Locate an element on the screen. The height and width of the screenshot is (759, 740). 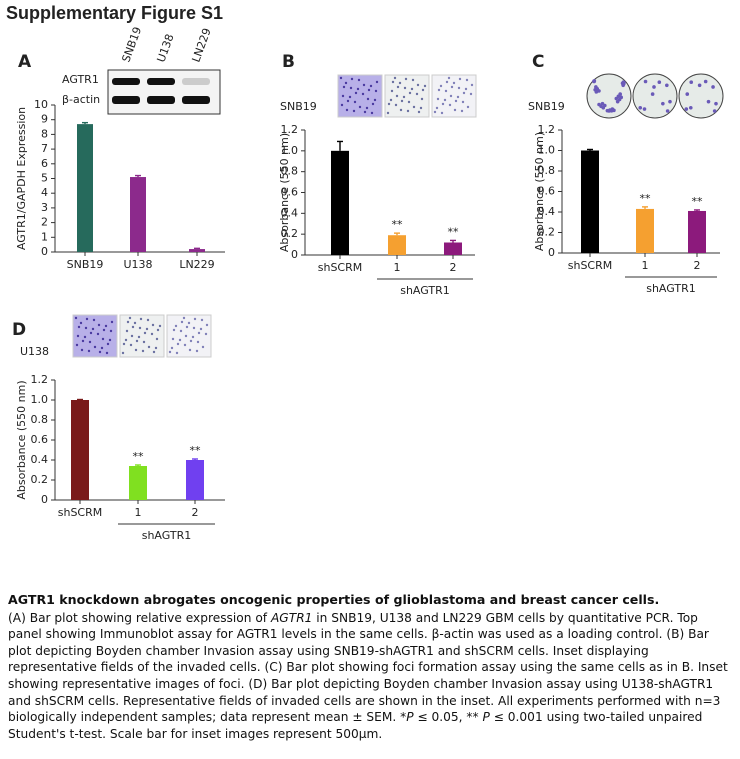
x-tick-label: 1 is located at coordinates (397, 267).